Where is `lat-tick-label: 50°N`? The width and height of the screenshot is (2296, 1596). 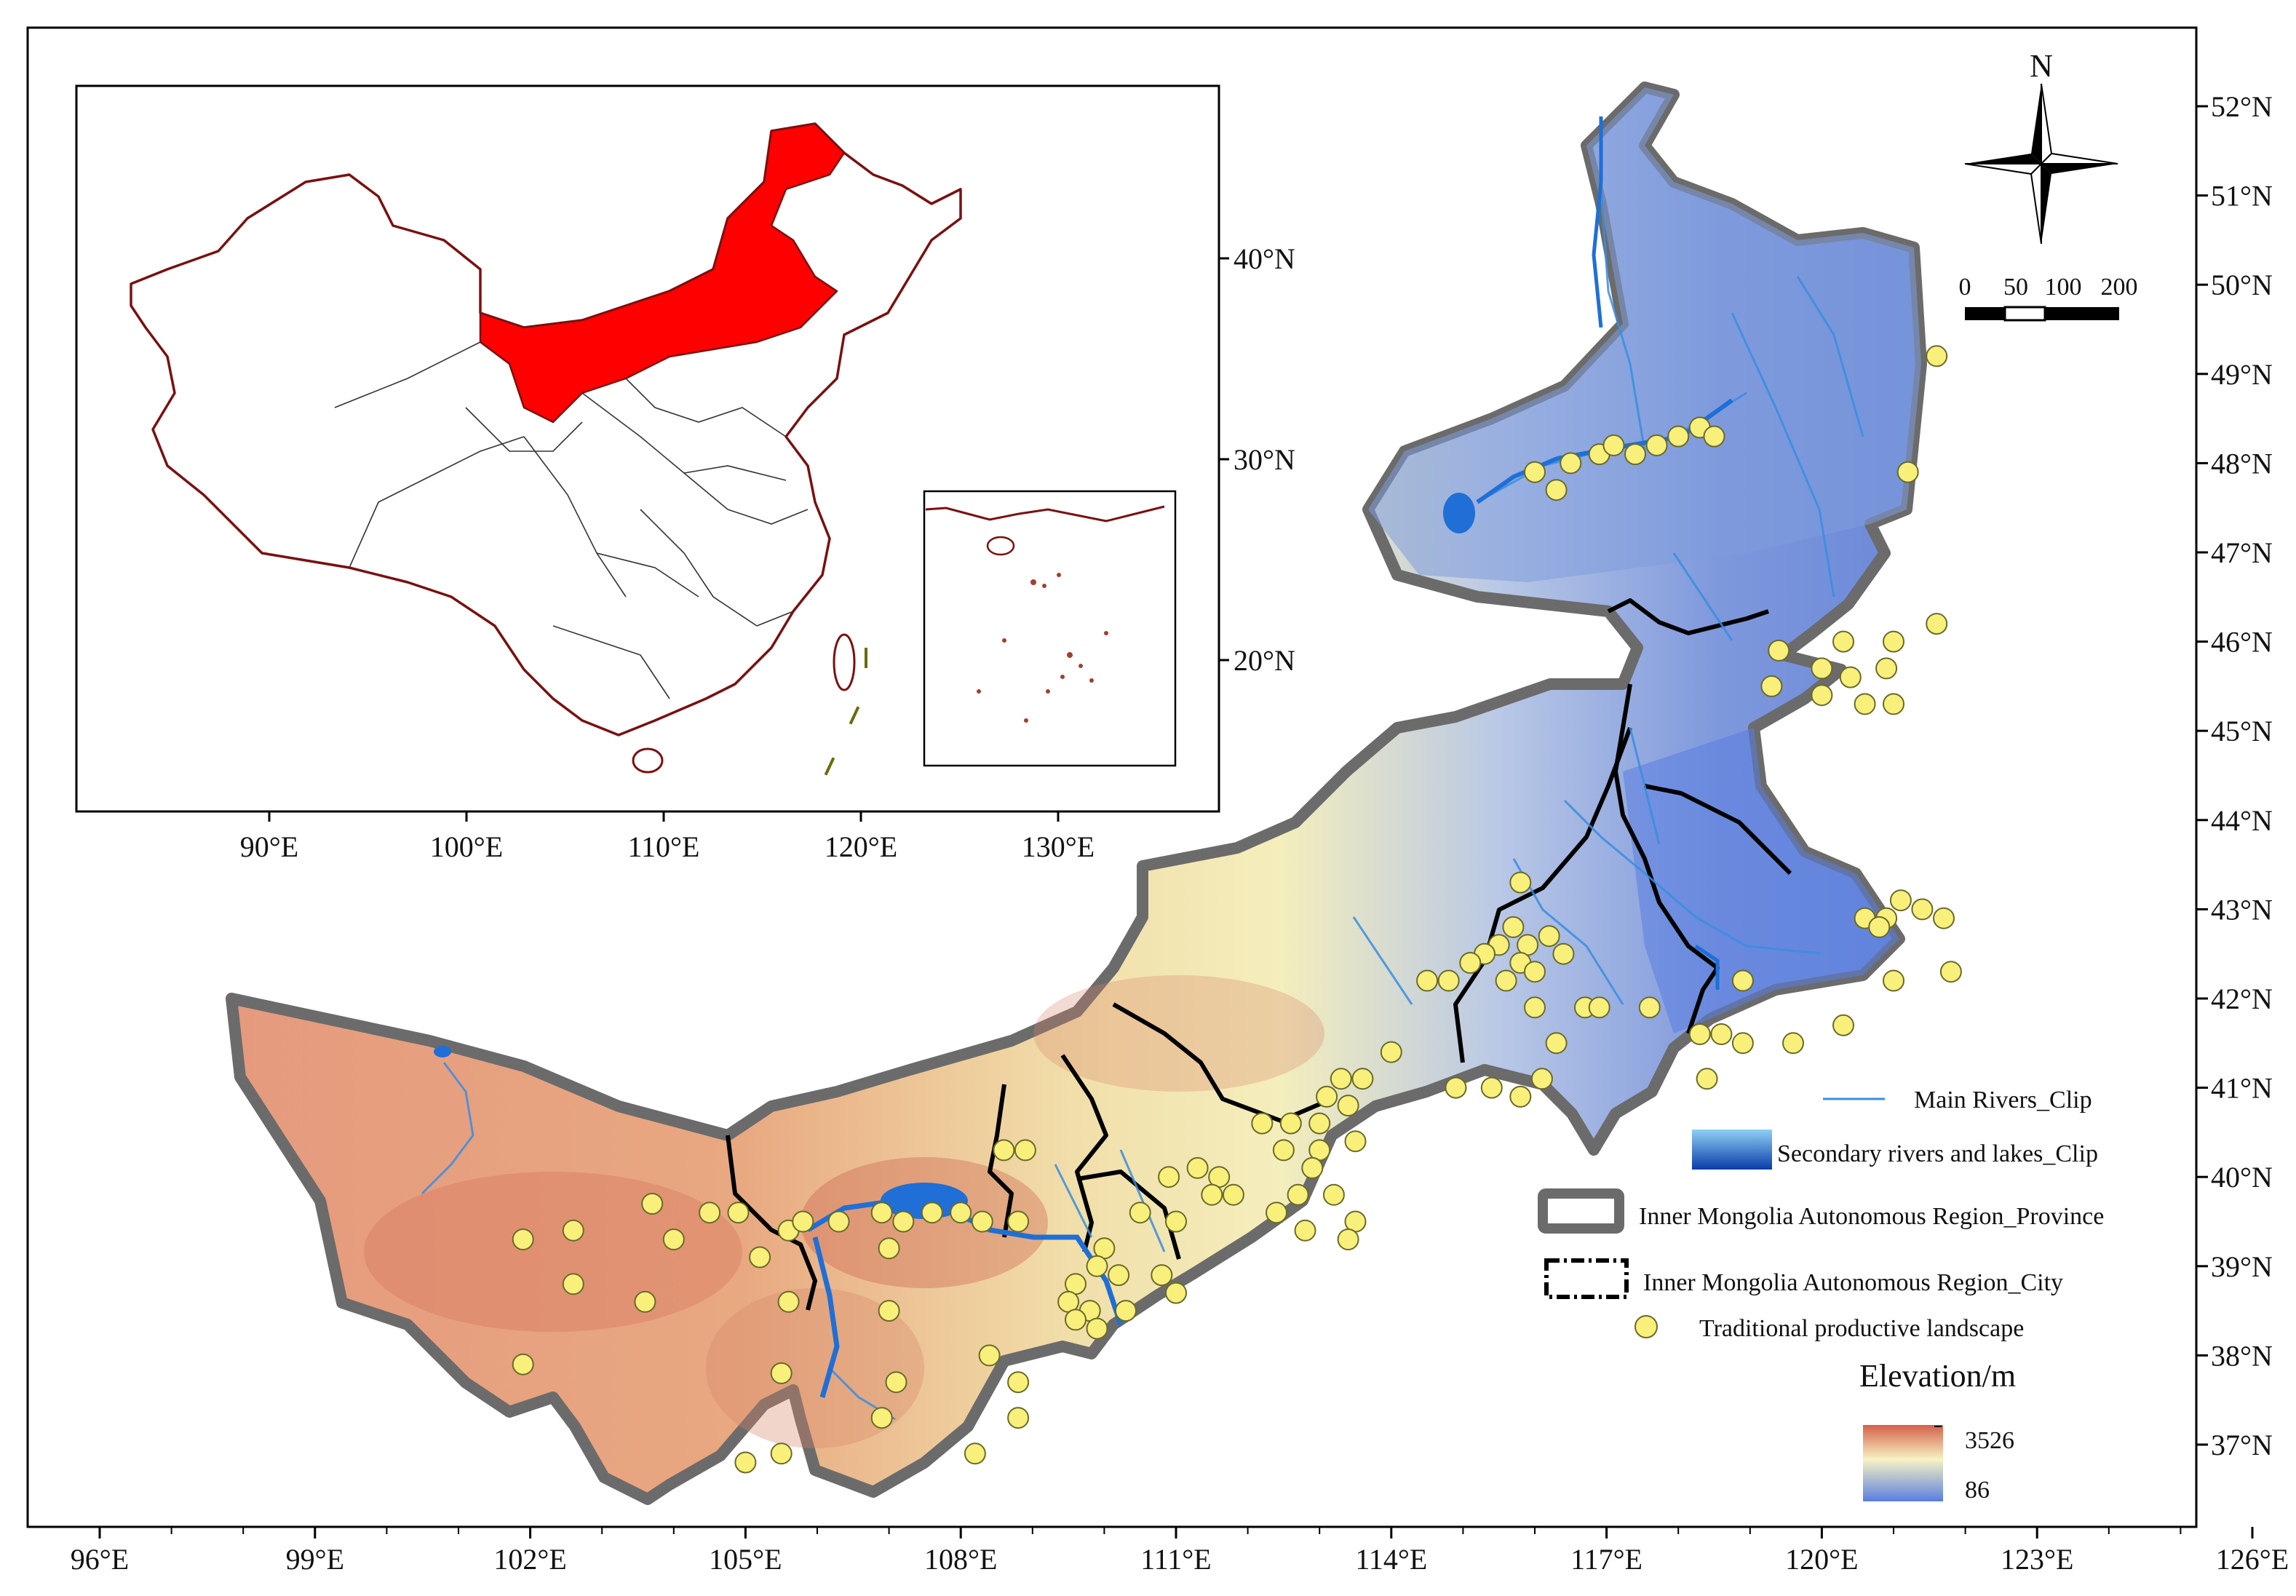
lat-tick-label: 50°N is located at coordinates (2242, 285).